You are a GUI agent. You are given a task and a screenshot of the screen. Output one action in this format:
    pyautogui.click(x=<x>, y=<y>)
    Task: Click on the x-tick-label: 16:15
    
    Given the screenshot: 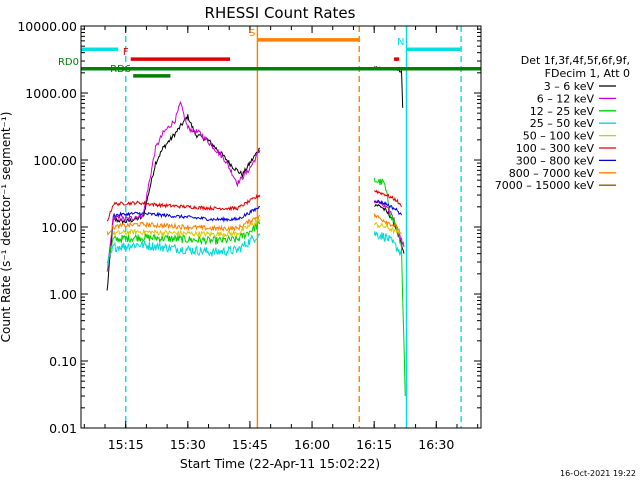 What is the action you would take?
    pyautogui.click(x=374, y=444)
    